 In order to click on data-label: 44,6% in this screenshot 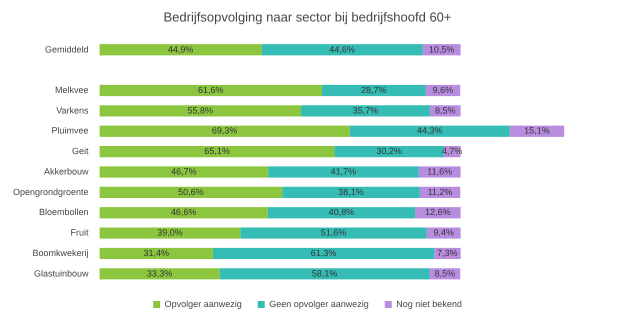, I will do `click(342, 49)`.